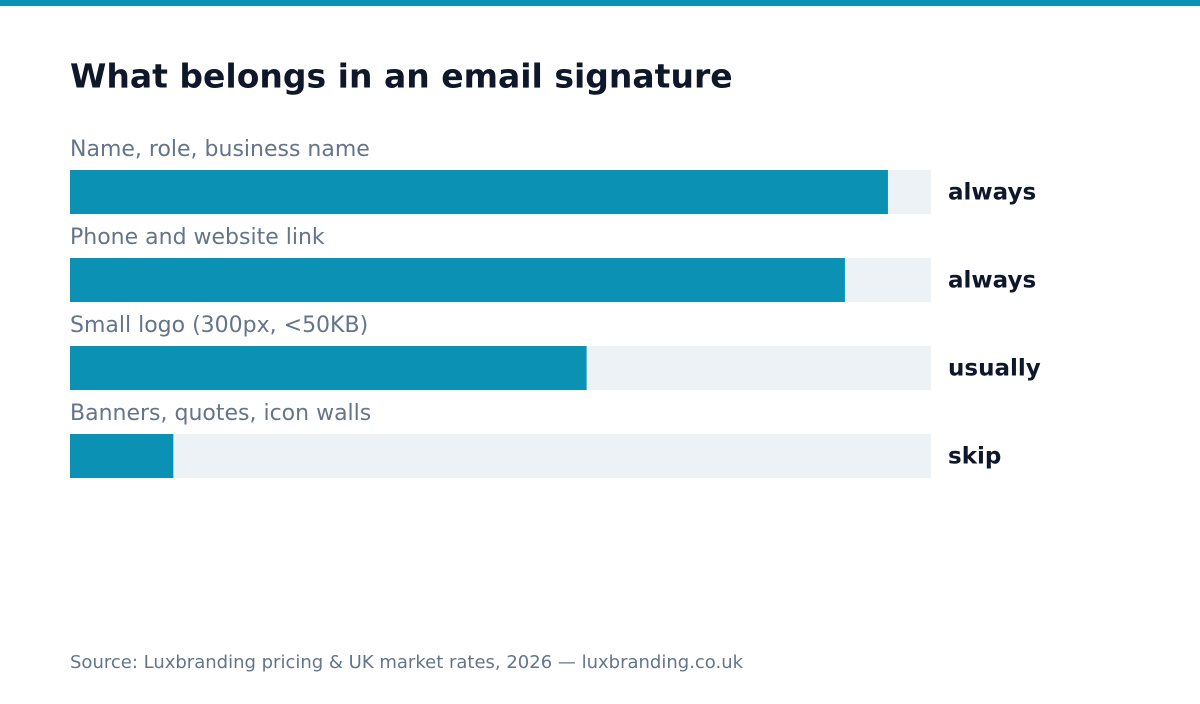 Image resolution: width=1200 pixels, height=704 pixels. I want to click on top-accent, so click(600, 3).